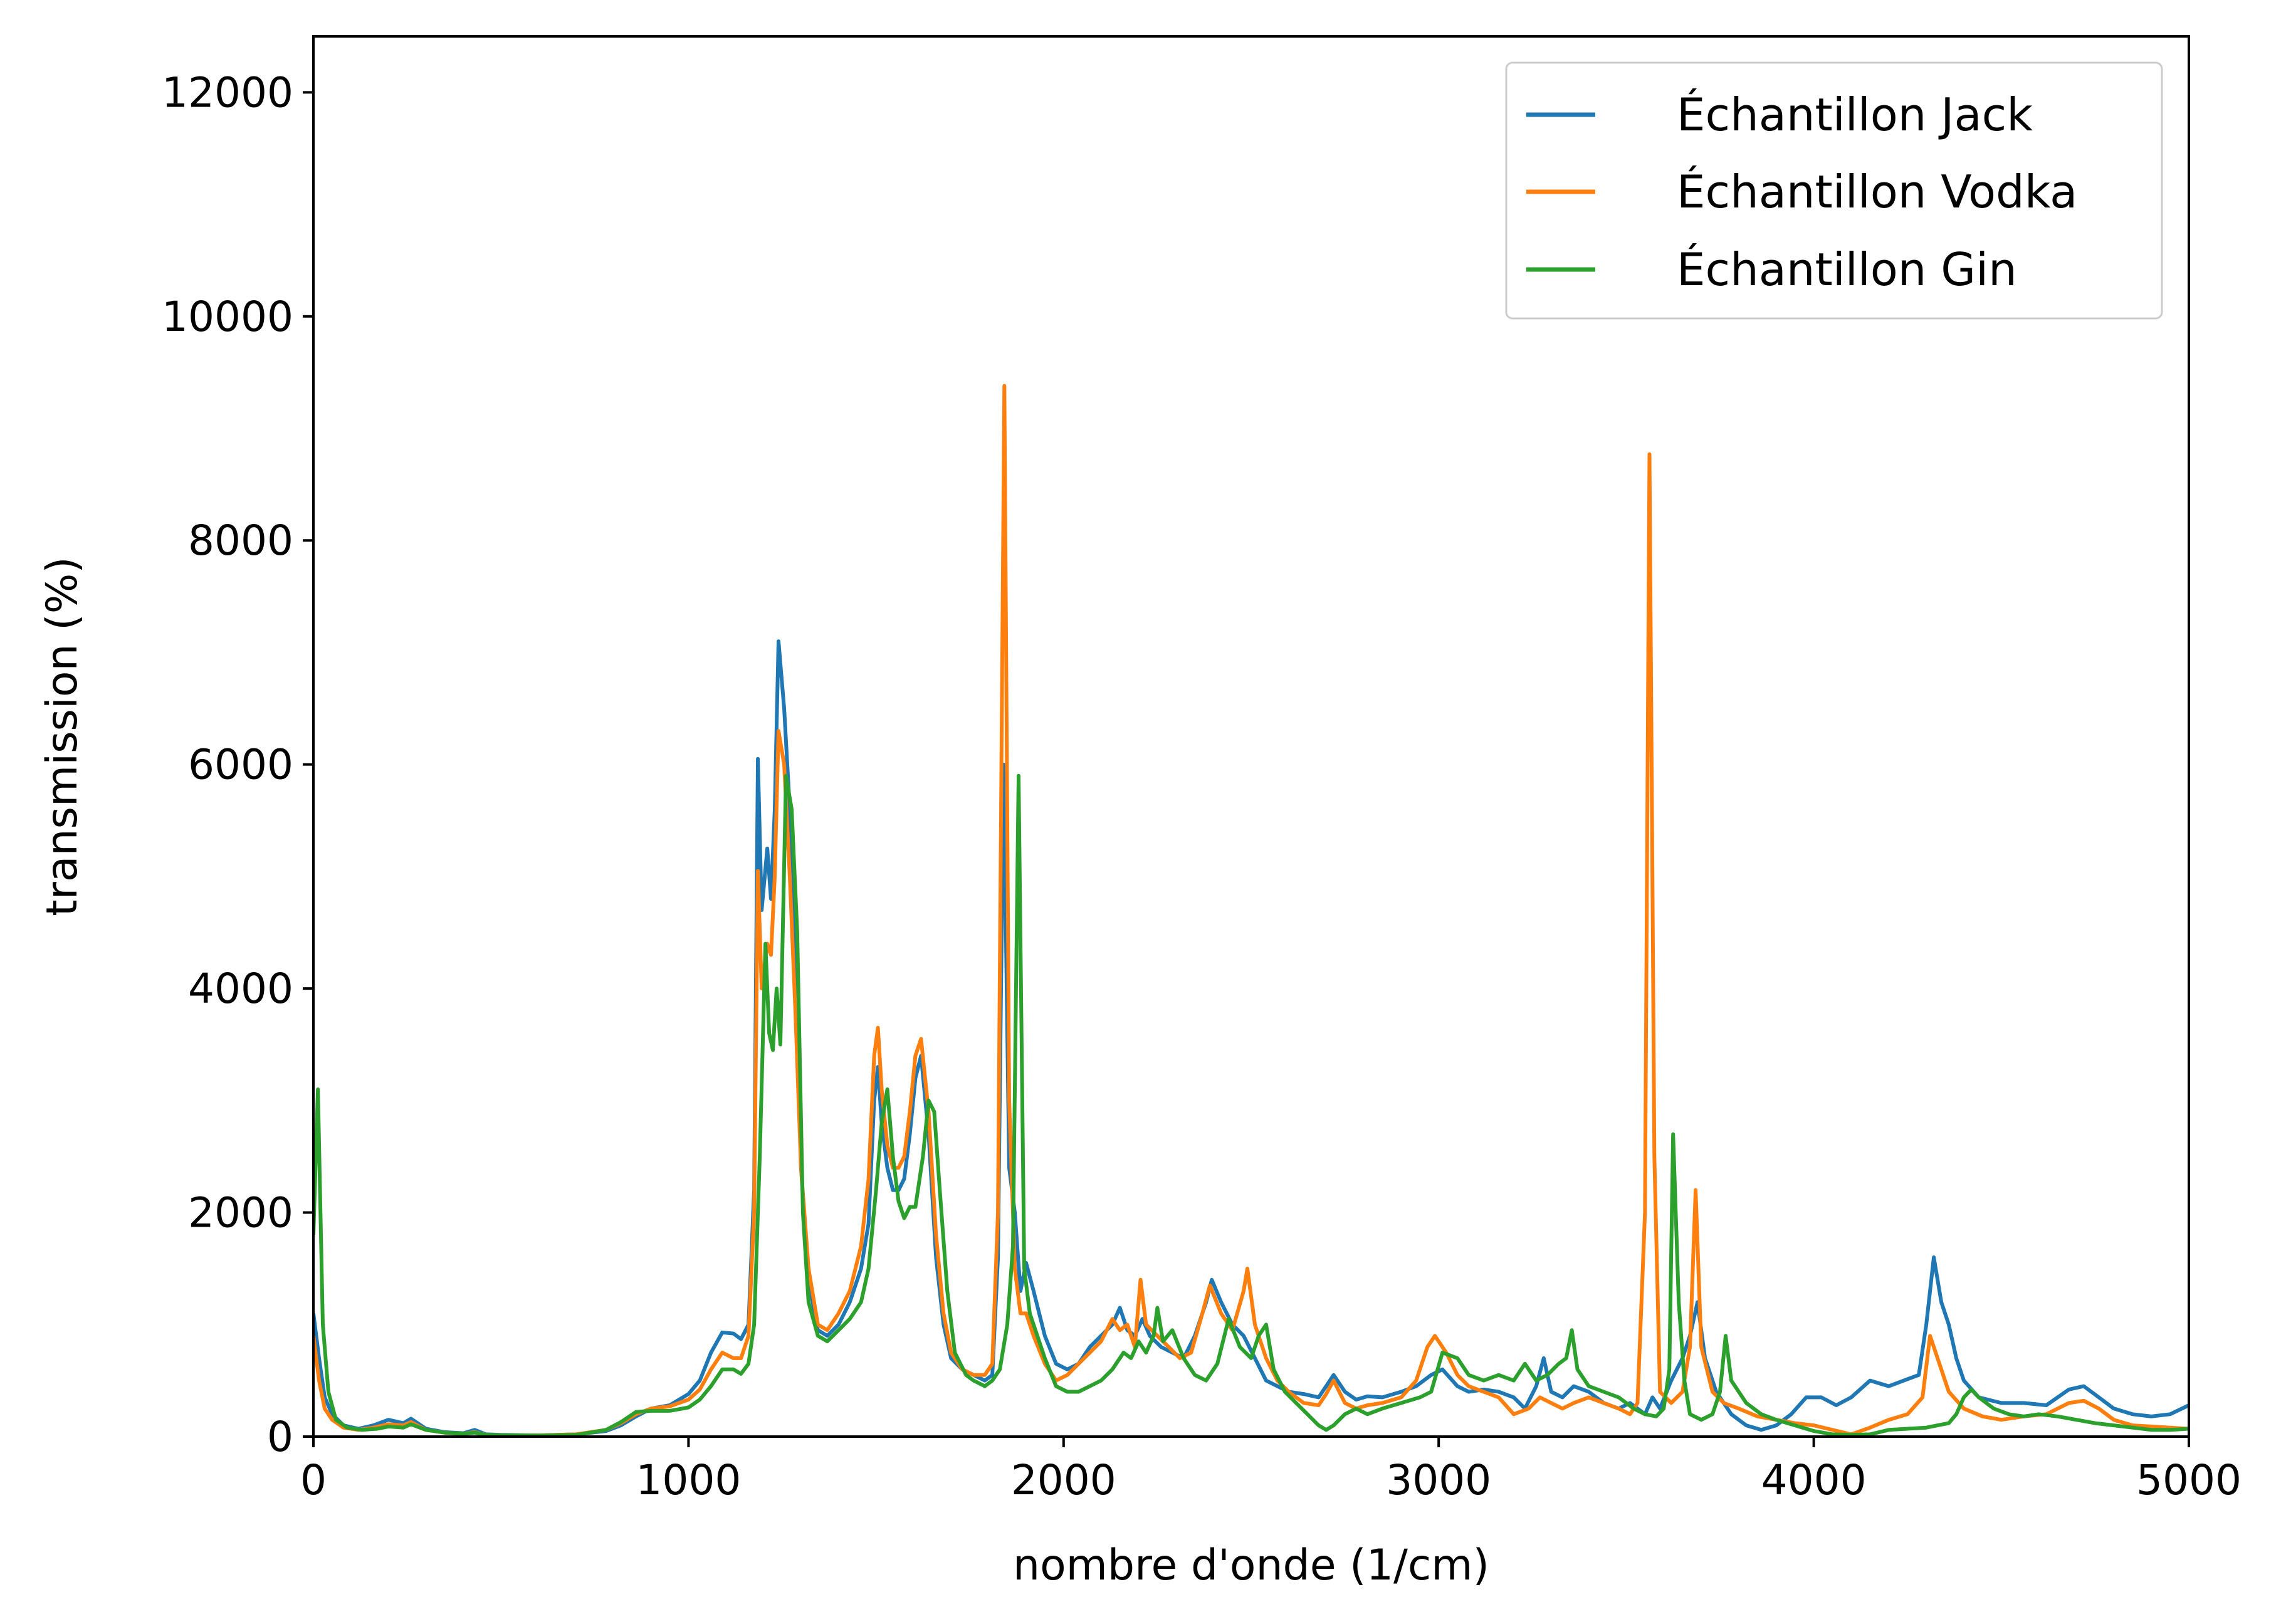 This screenshot has width=2281, height=1624. What do you see at coordinates (1855, 115) in the screenshot?
I see `legend-label-jack: Échantillon Jack` at bounding box center [1855, 115].